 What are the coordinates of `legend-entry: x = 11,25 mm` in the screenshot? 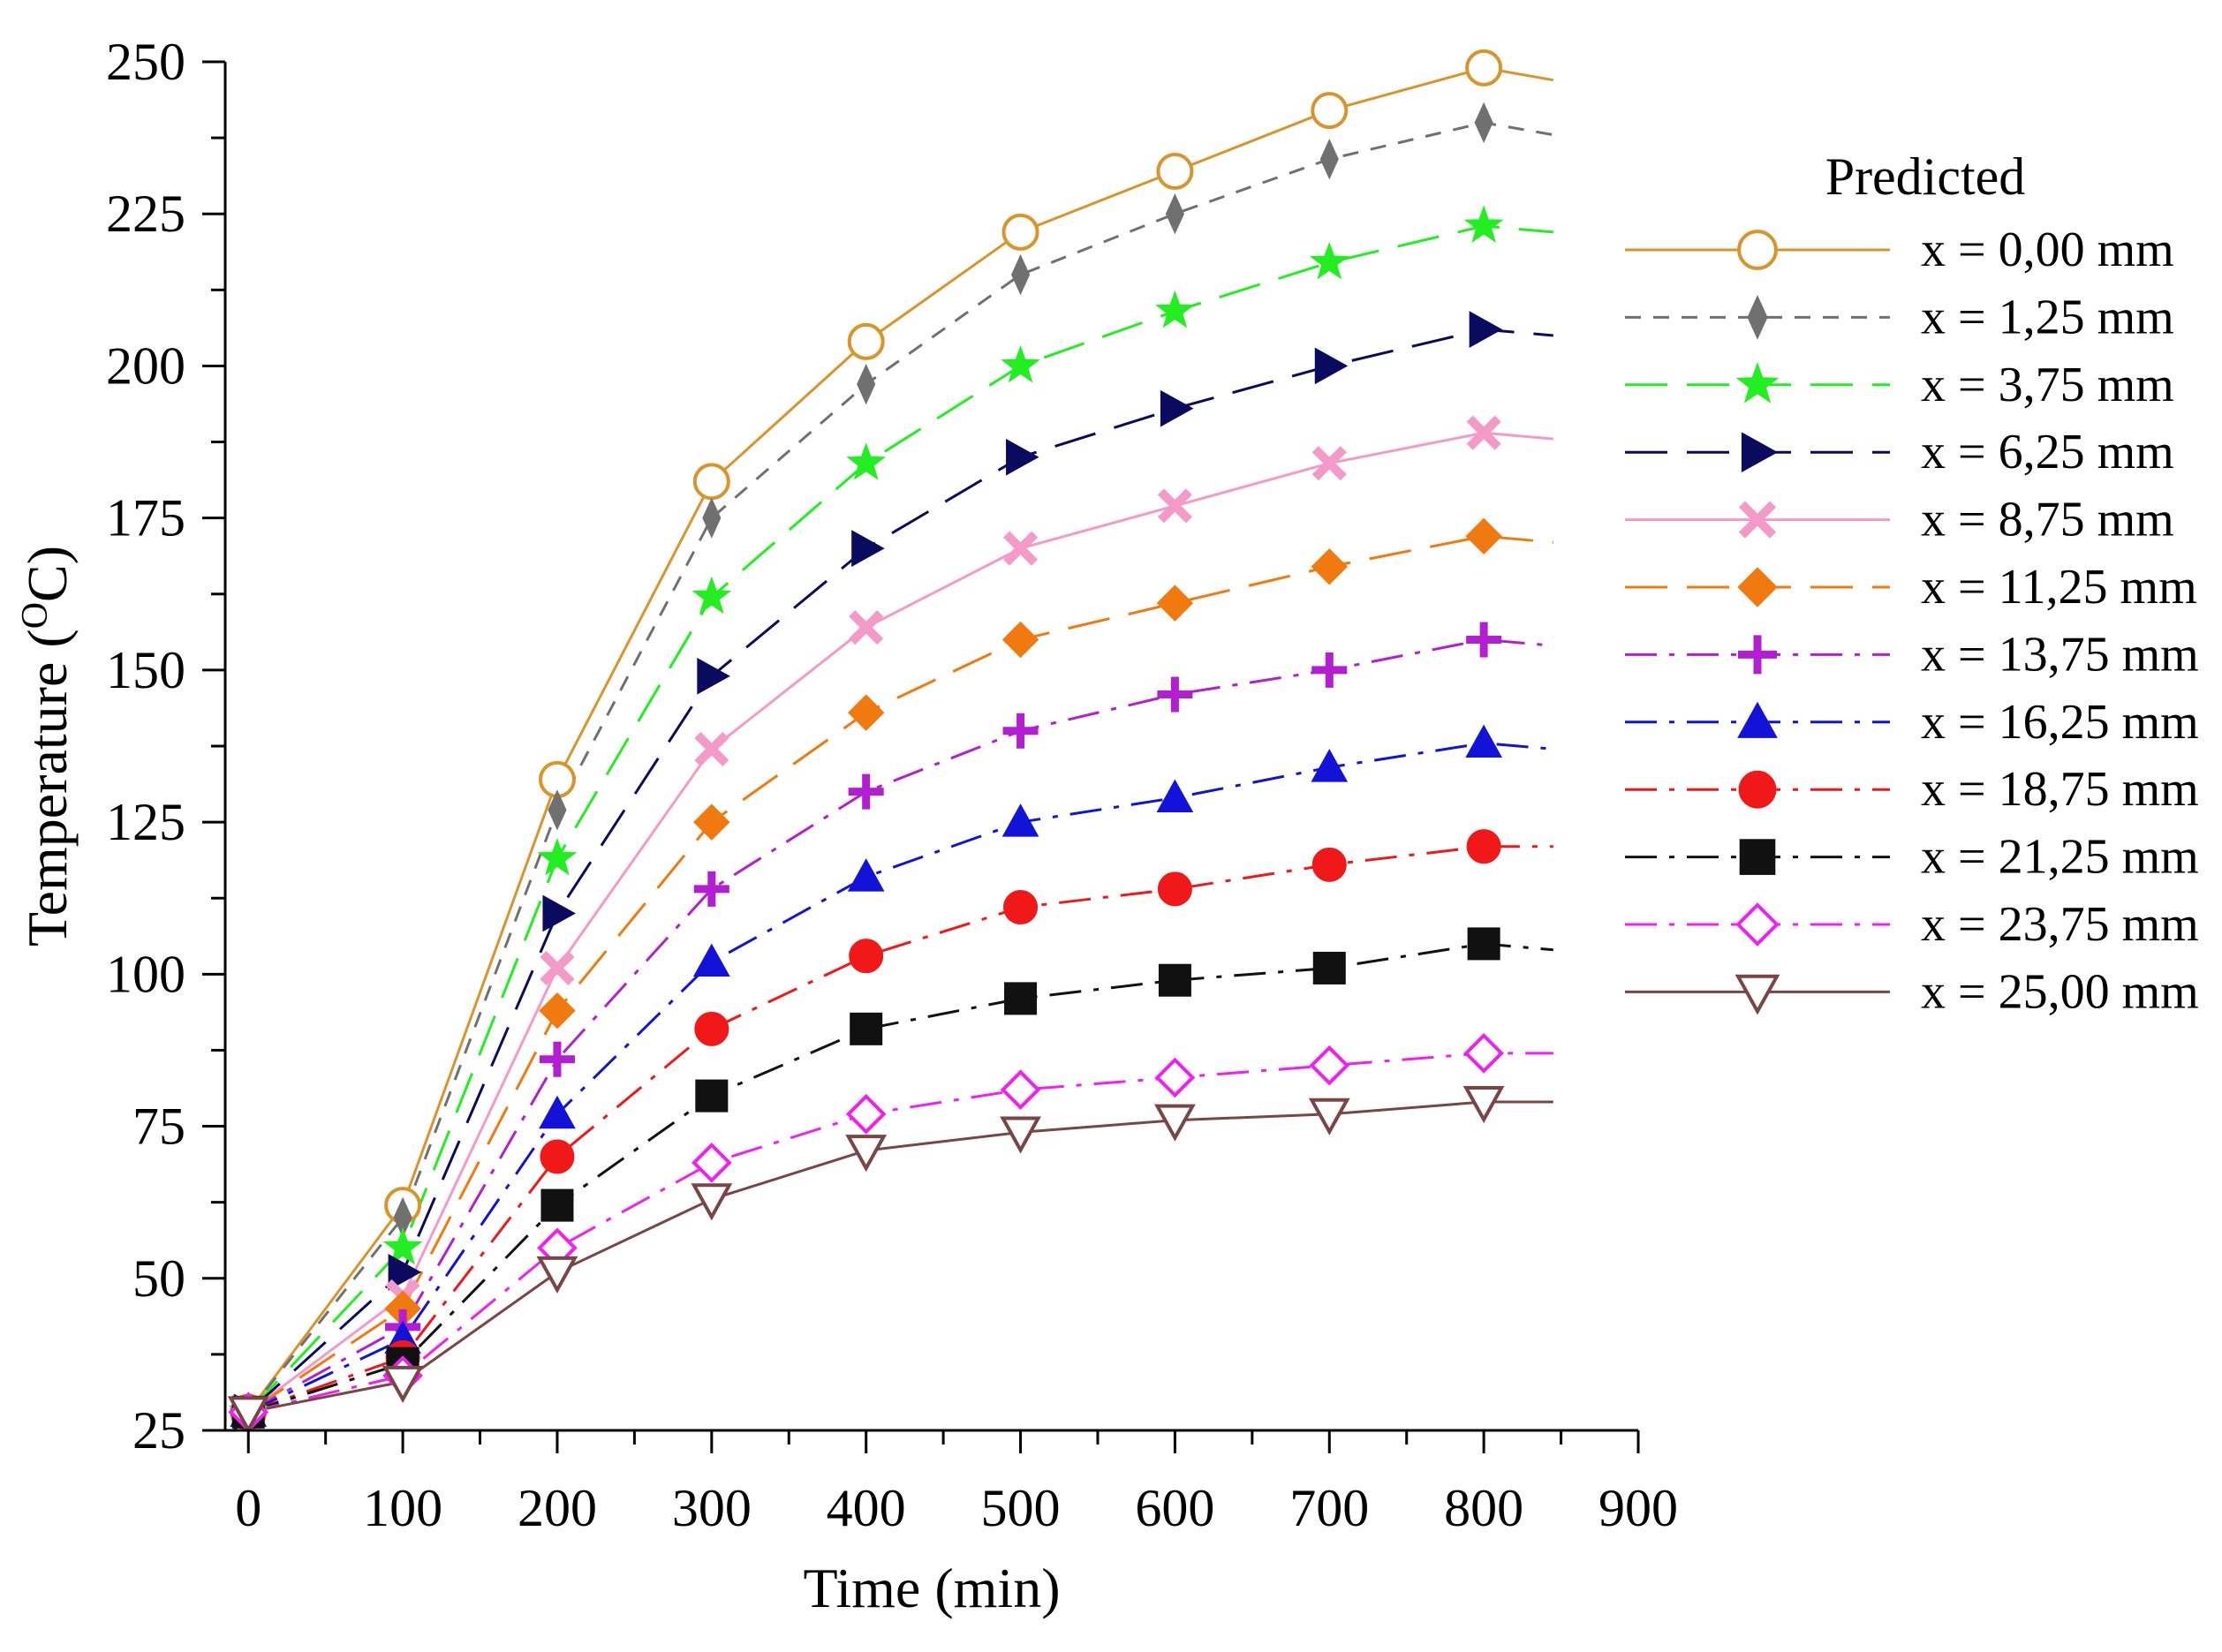 It's located at (1911, 587).